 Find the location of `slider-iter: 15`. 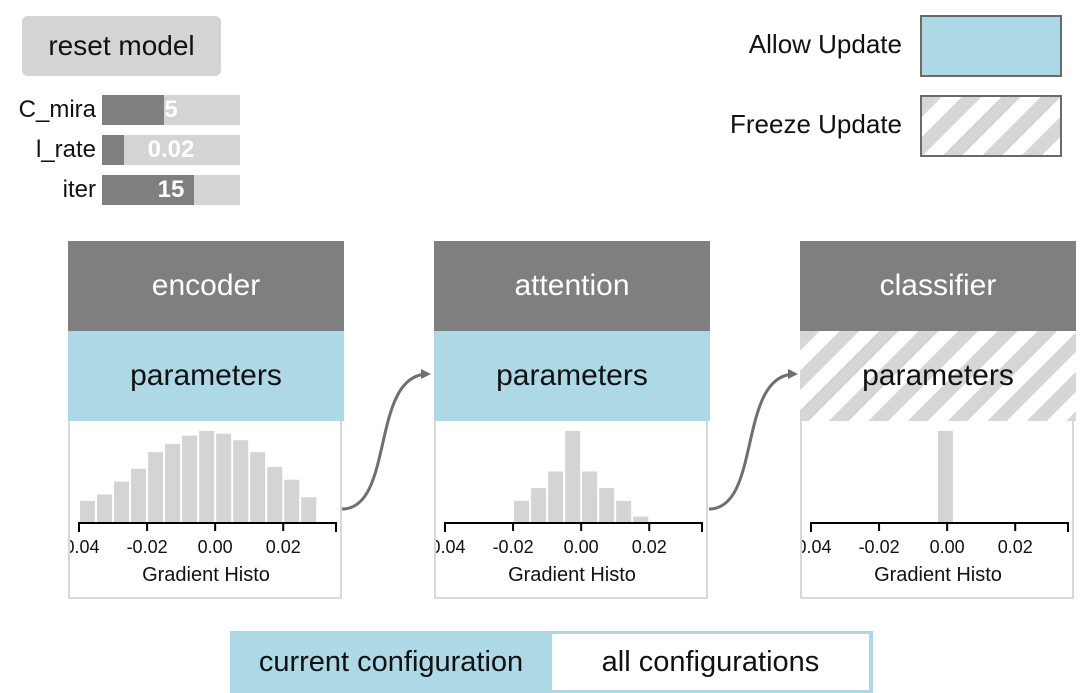

slider-iter: 15 is located at coordinates (171, 190).